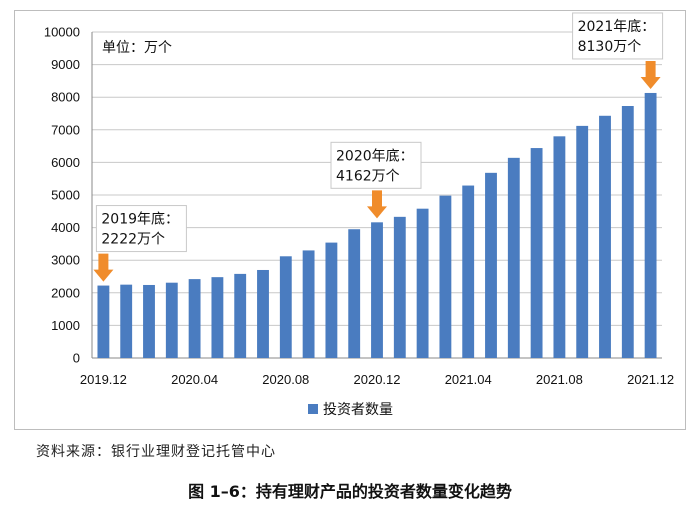 This screenshot has width=700, height=514. Describe the element at coordinates (375, 156) in the screenshot. I see `annotation-line1: 2020年底：` at that location.